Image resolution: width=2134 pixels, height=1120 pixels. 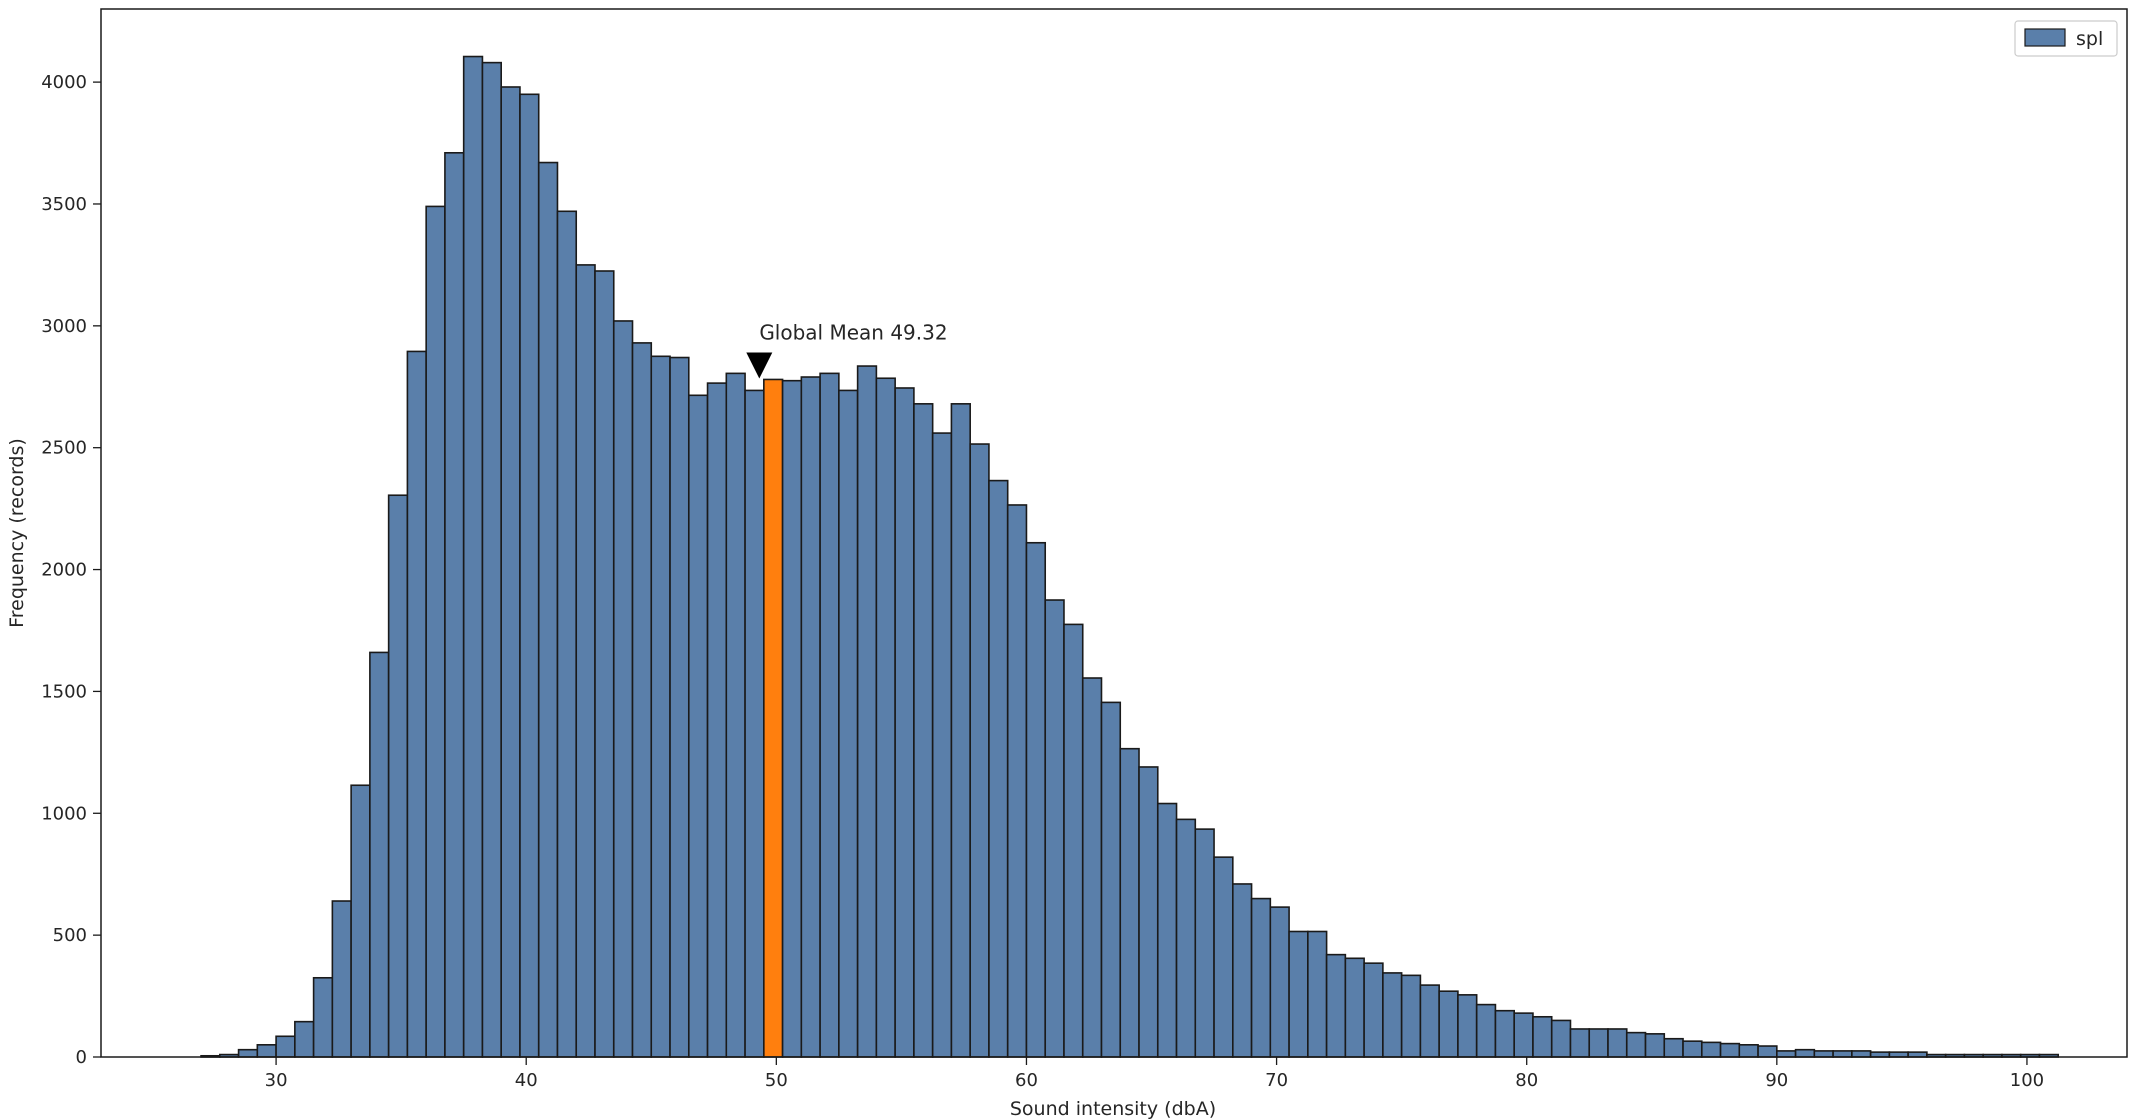 I want to click on y-tick-label: 1500, so click(x=64, y=691).